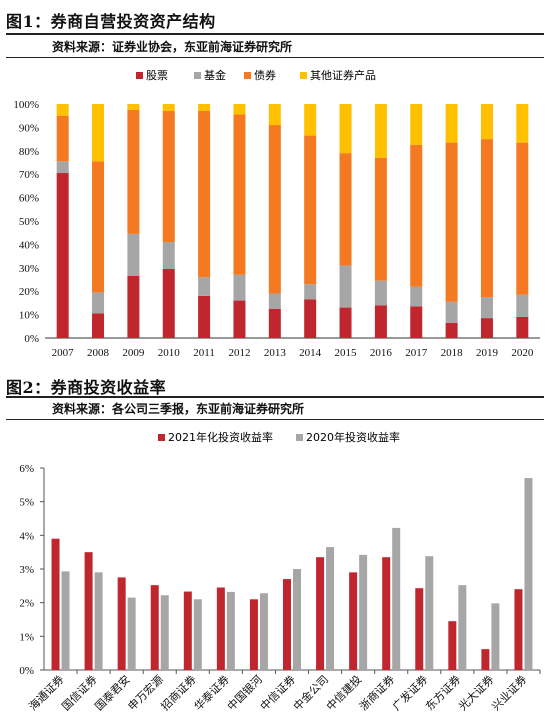  What do you see at coordinates (442, 692) in the screenshot?
I see `x-tick-label: 东方证券` at bounding box center [442, 692].